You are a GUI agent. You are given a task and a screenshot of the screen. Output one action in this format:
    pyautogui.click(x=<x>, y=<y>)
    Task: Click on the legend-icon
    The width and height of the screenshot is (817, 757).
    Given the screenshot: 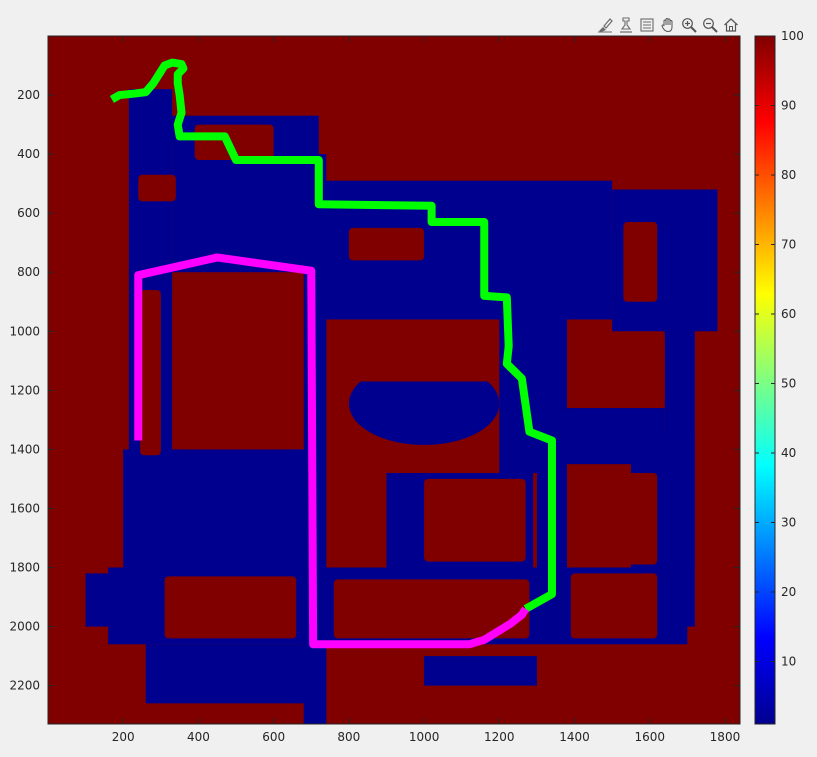 What is the action you would take?
    pyautogui.click(x=647, y=25)
    